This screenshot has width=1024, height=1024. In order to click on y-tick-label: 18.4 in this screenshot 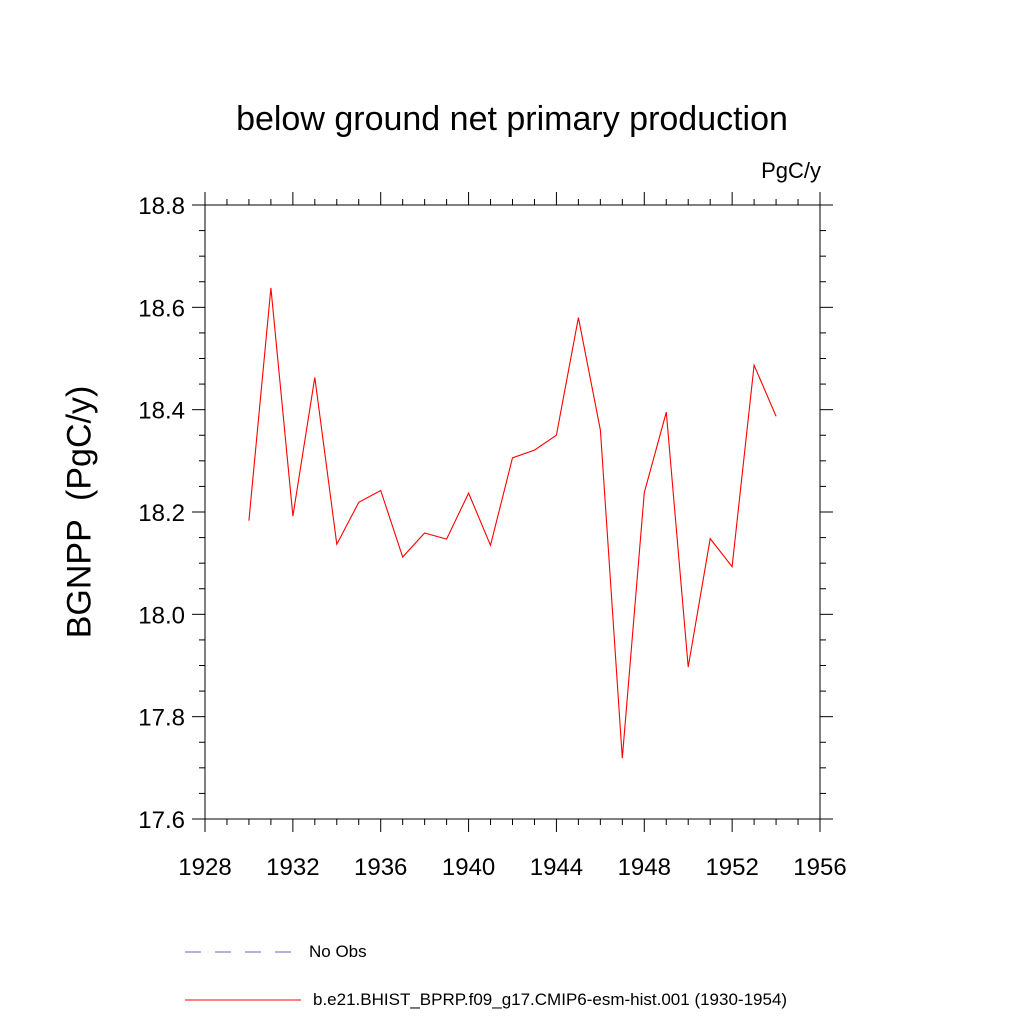, I will do `click(161, 411)`.